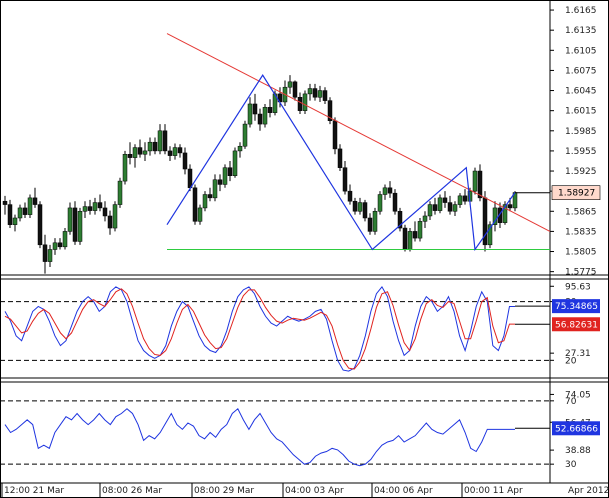 The width and height of the screenshot is (609, 498). Describe the element at coordinates (581, 232) in the screenshot. I see `price-tick-label: 1.5835` at that location.